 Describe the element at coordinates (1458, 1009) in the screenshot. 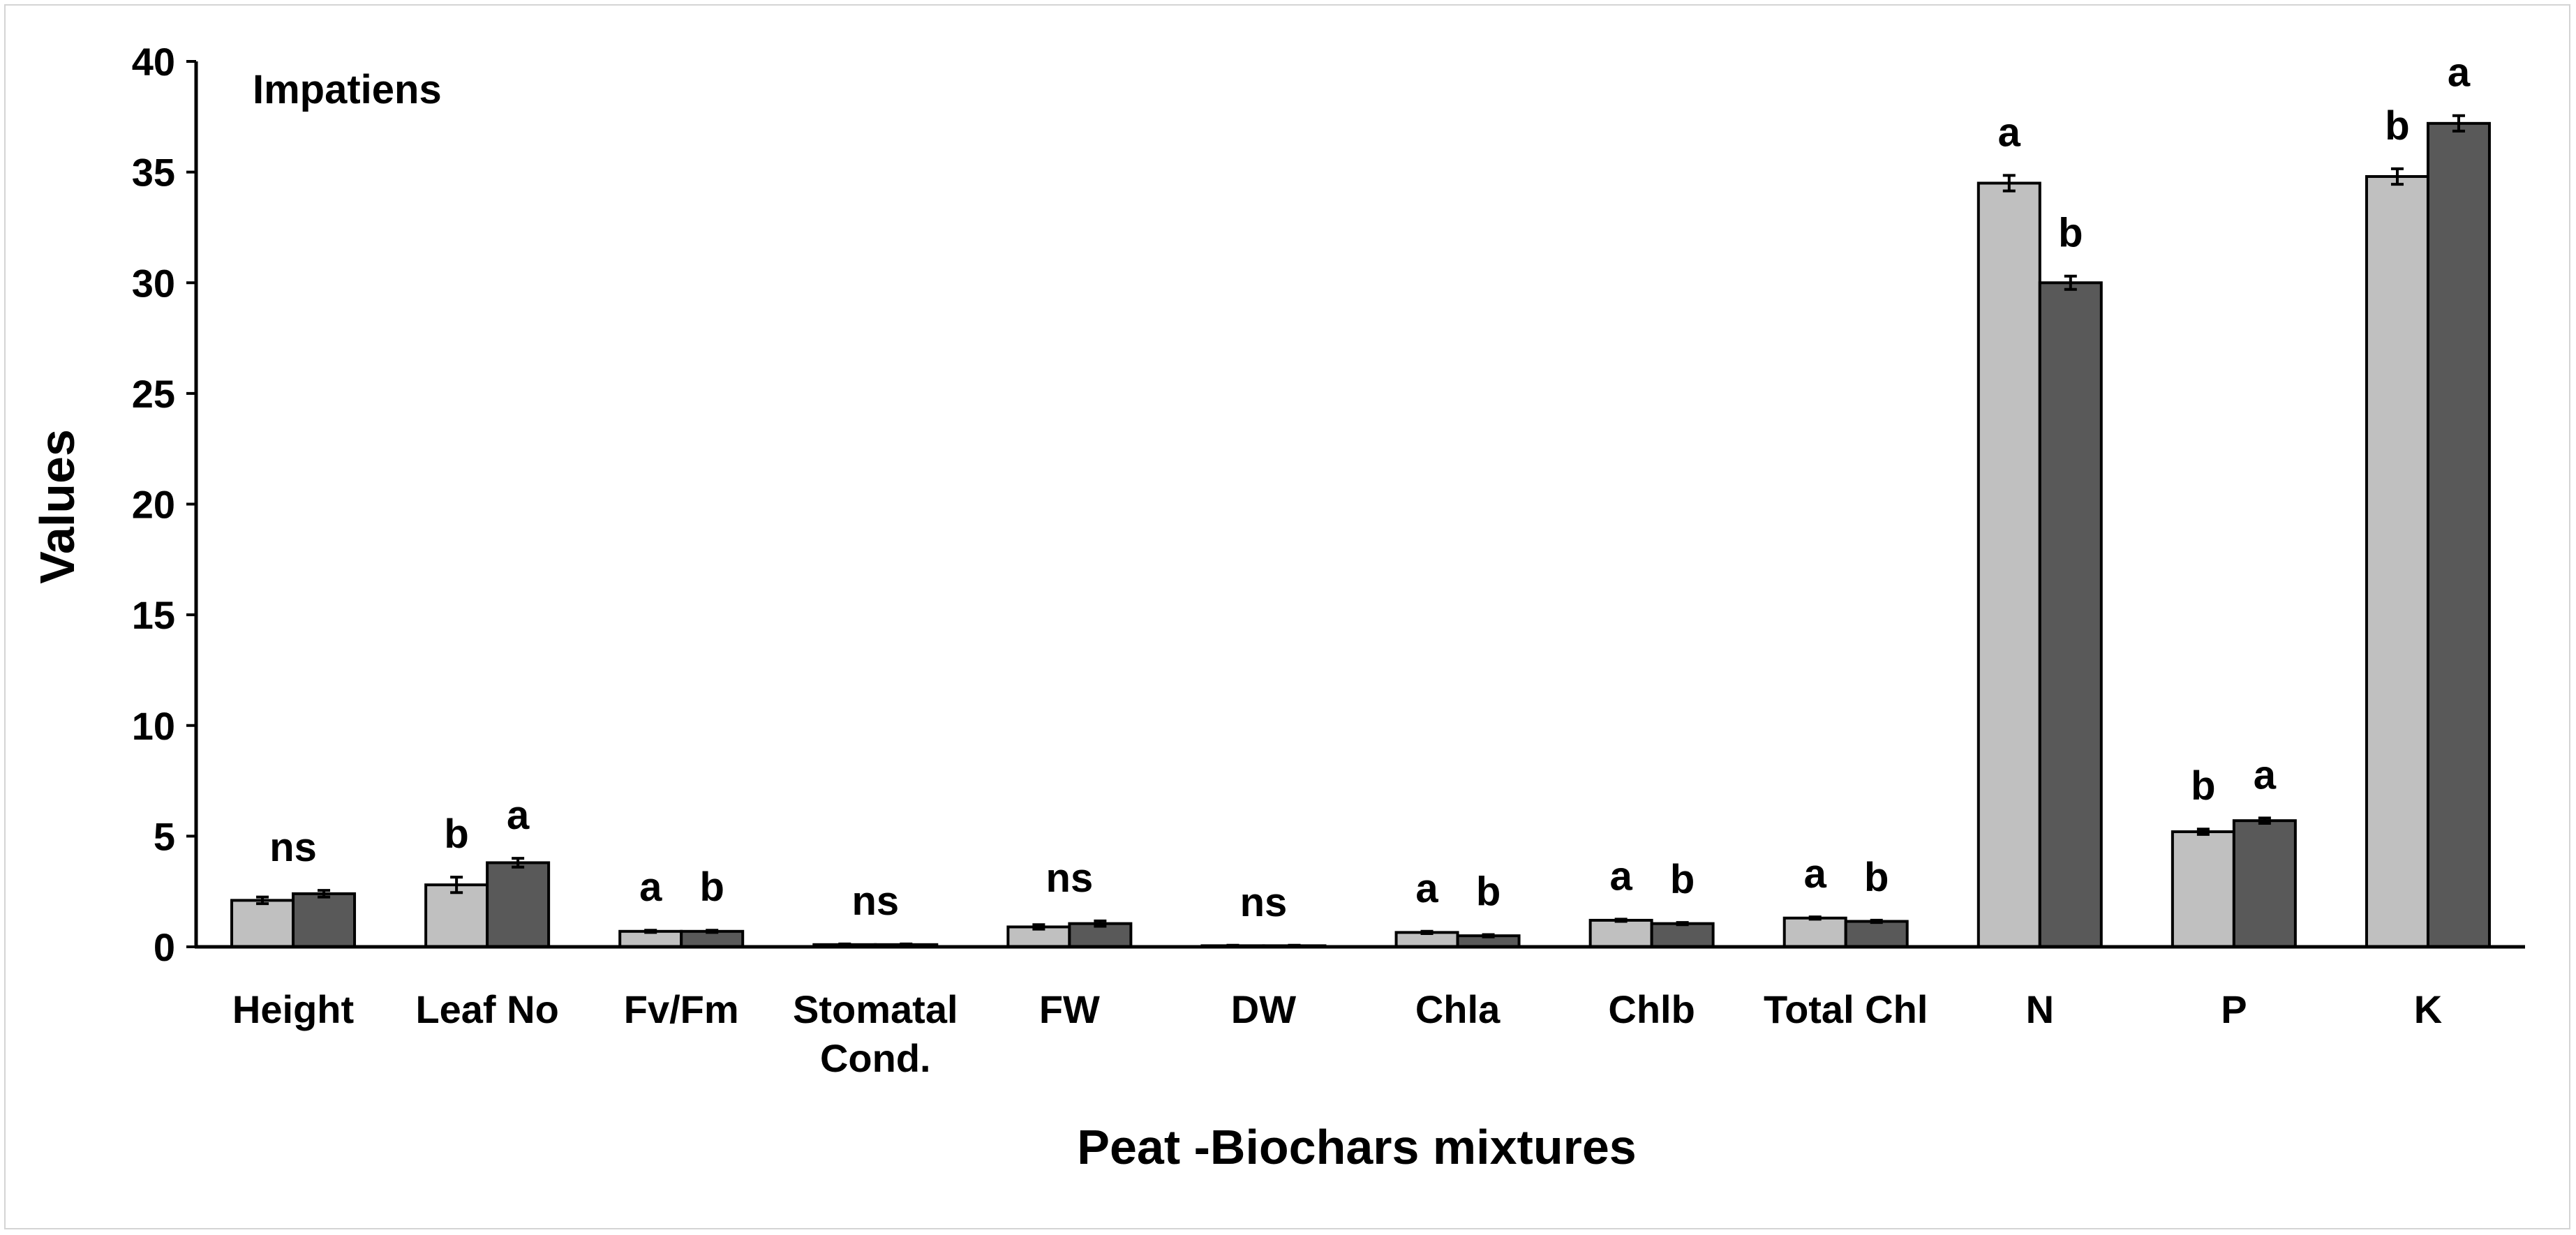

I see `x-tick-label: Chla` at that location.